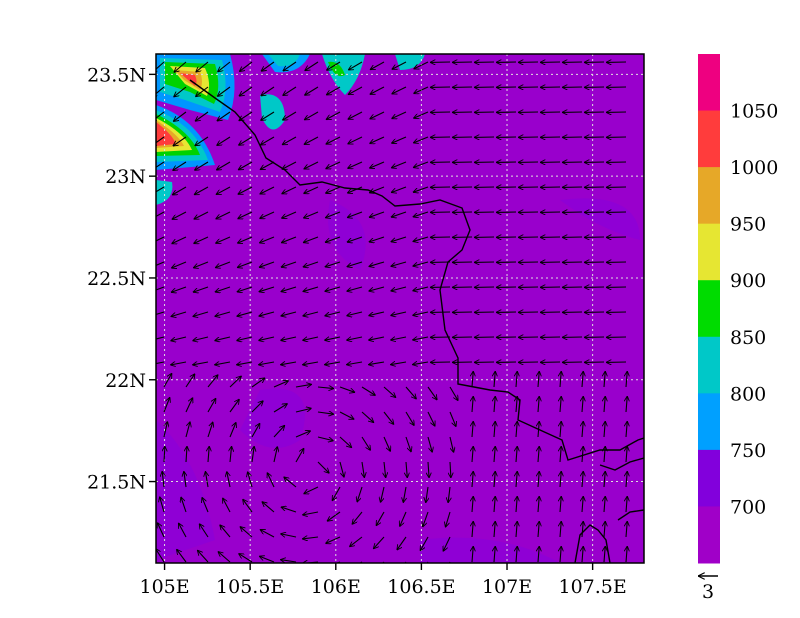  I want to click on lon-tick-label: 106.5E, so click(421, 587).